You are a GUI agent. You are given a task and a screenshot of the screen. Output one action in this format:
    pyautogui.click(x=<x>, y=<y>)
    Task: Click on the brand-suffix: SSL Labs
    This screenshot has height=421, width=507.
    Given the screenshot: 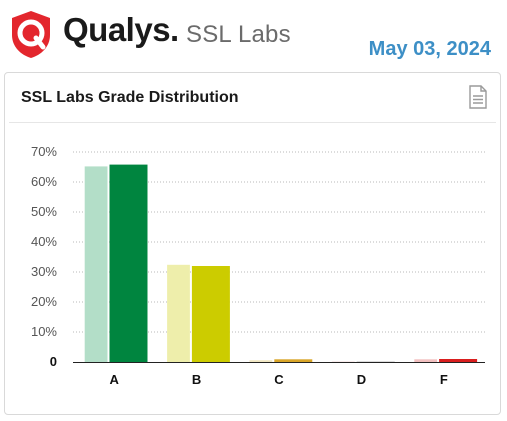 What is the action you would take?
    pyautogui.click(x=238, y=34)
    